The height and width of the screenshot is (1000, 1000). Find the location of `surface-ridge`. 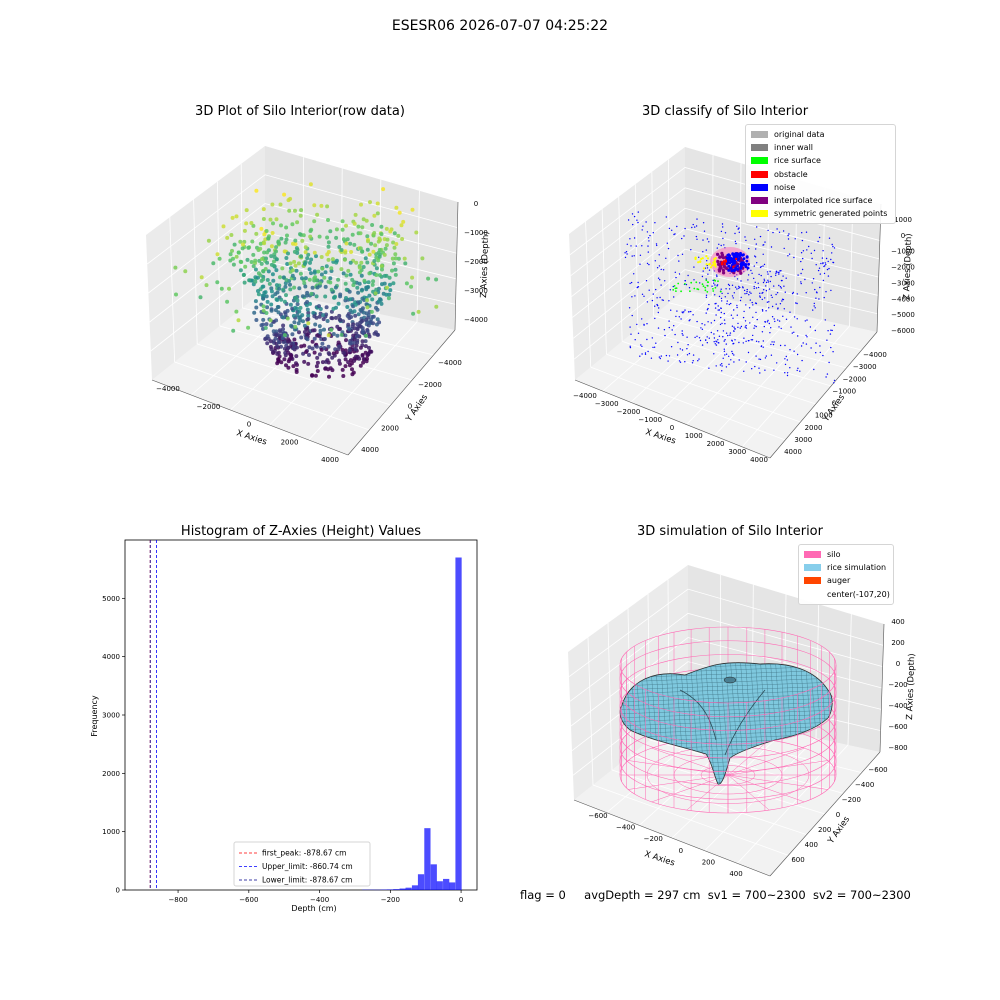

surface-ridge is located at coordinates (698, 715).